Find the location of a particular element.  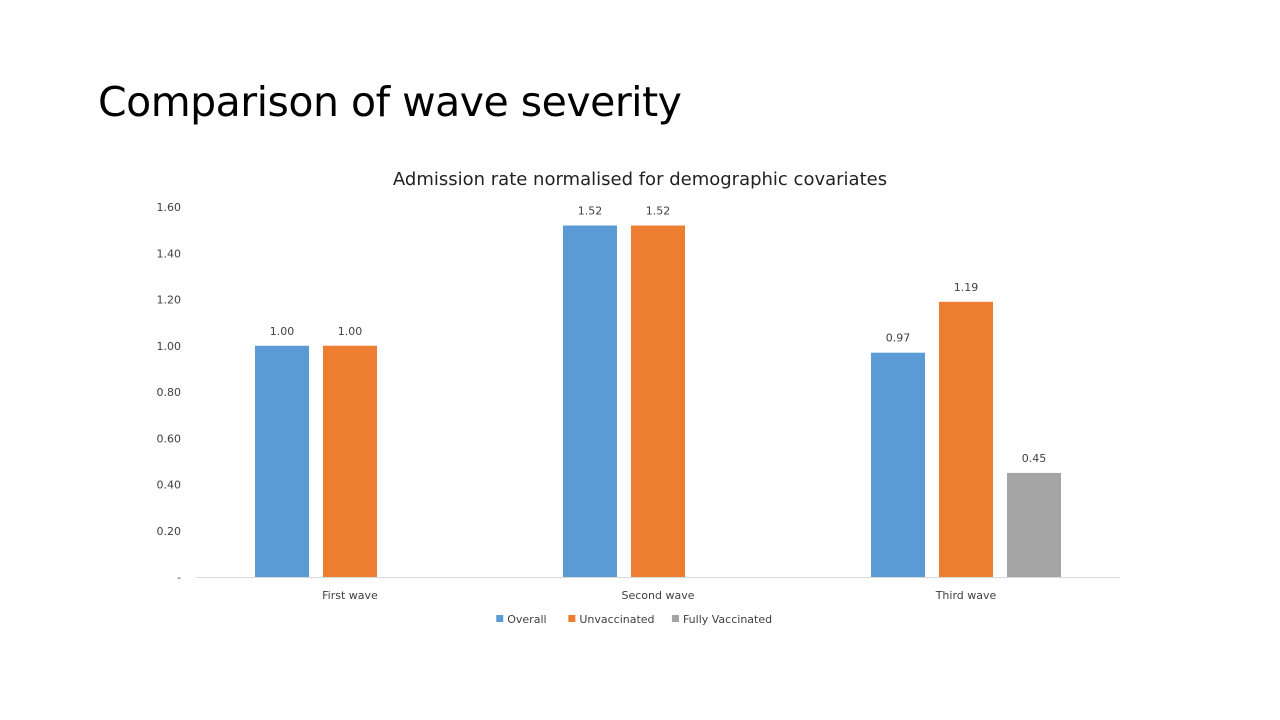

legend-label: Overall is located at coordinates (526, 619).